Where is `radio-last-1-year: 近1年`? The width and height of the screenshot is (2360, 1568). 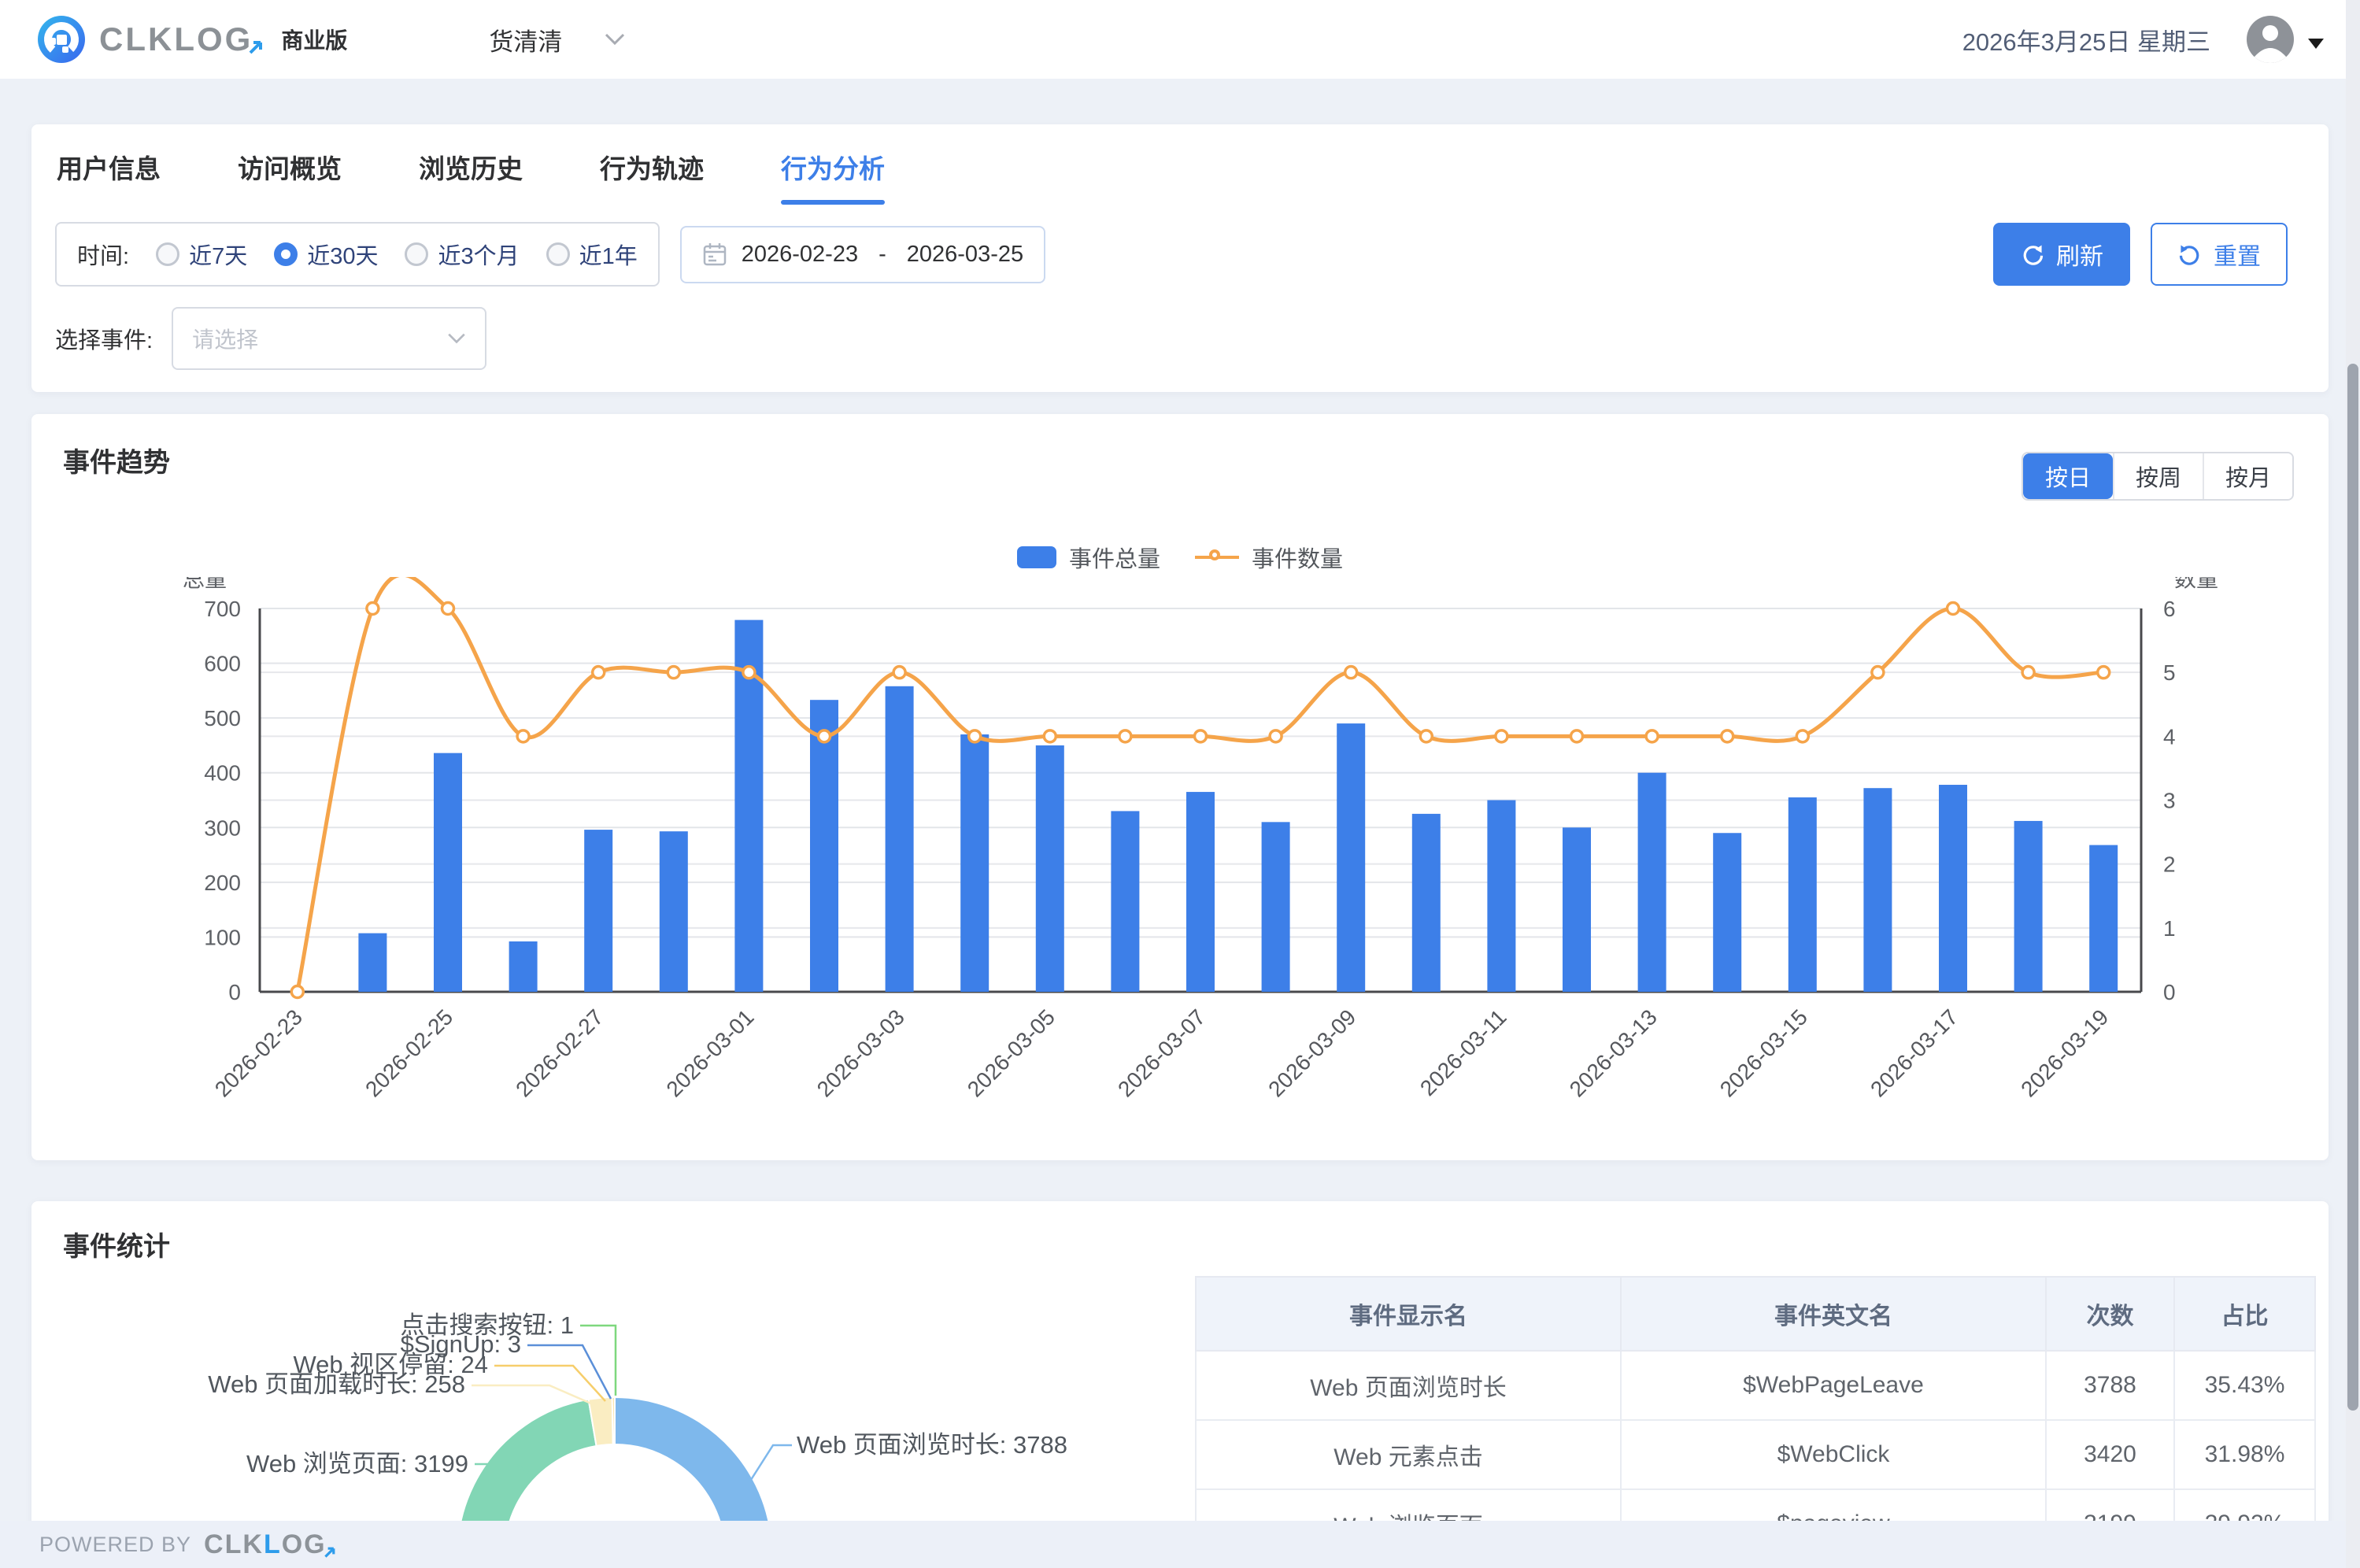
radio-last-1-year: 近1年 is located at coordinates (592, 255).